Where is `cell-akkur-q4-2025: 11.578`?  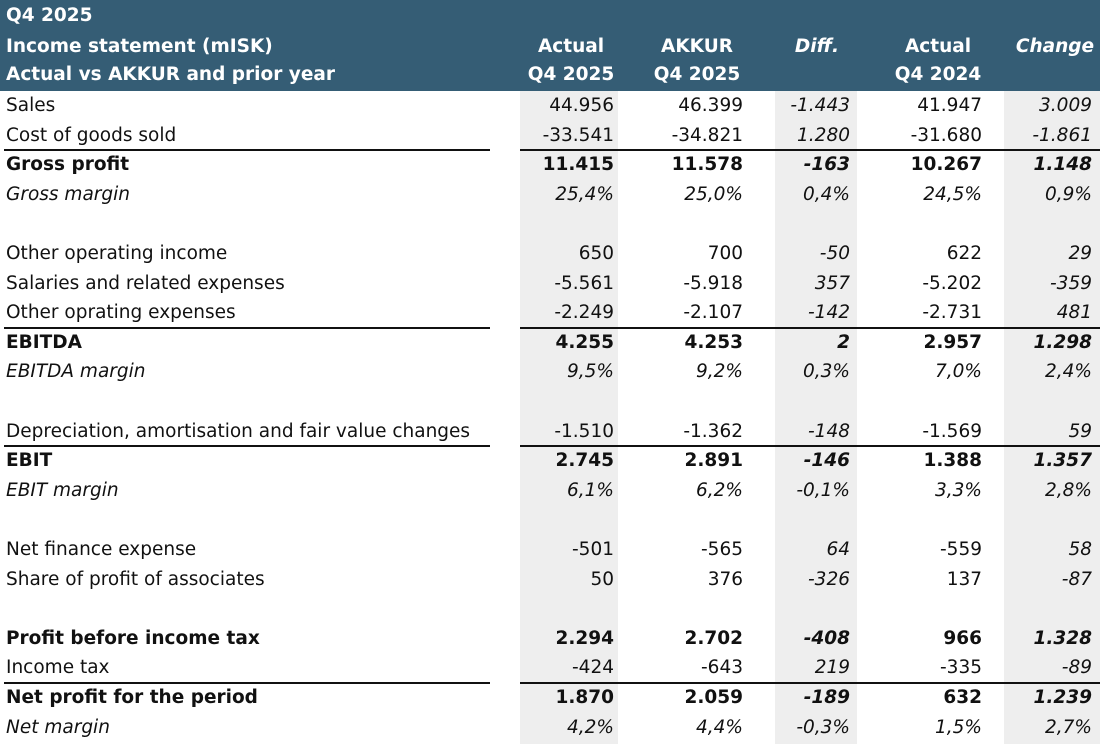 cell-akkur-q4-2025: 11.578 is located at coordinates (707, 165).